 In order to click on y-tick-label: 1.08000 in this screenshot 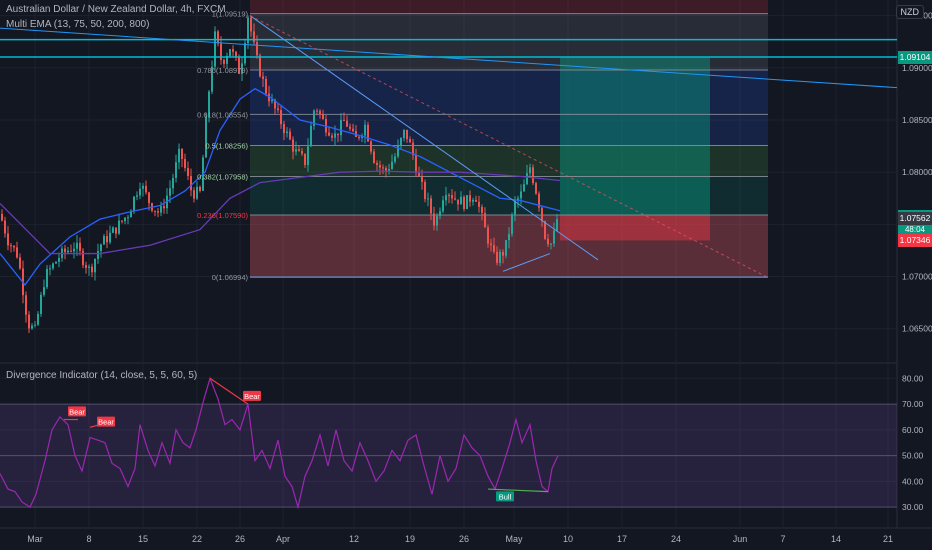, I will do `click(917, 172)`.